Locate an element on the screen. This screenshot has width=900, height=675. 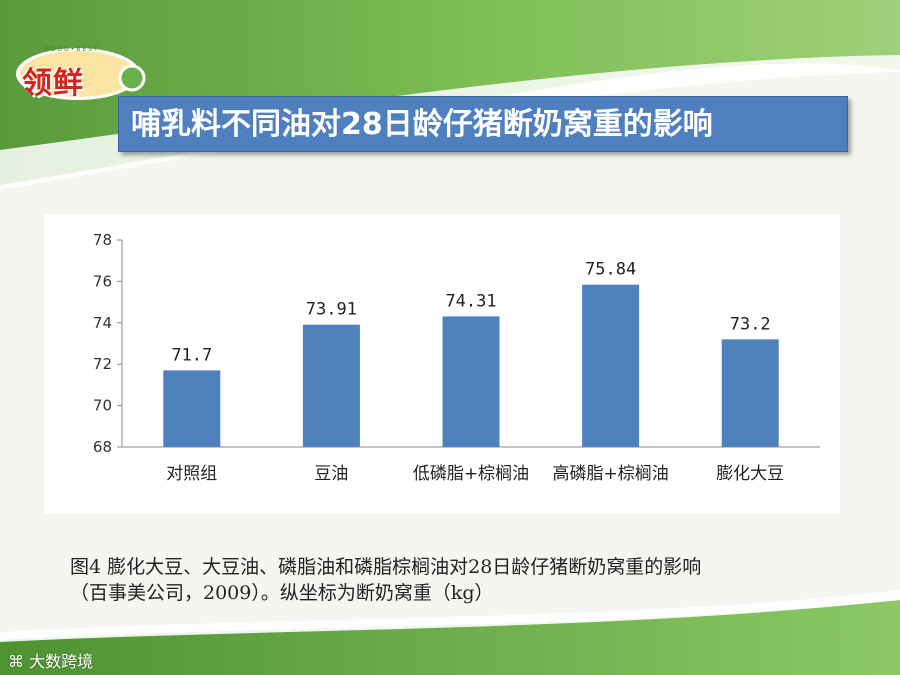
watermark-logo-icon: ⌘ is located at coordinates (16, 661).